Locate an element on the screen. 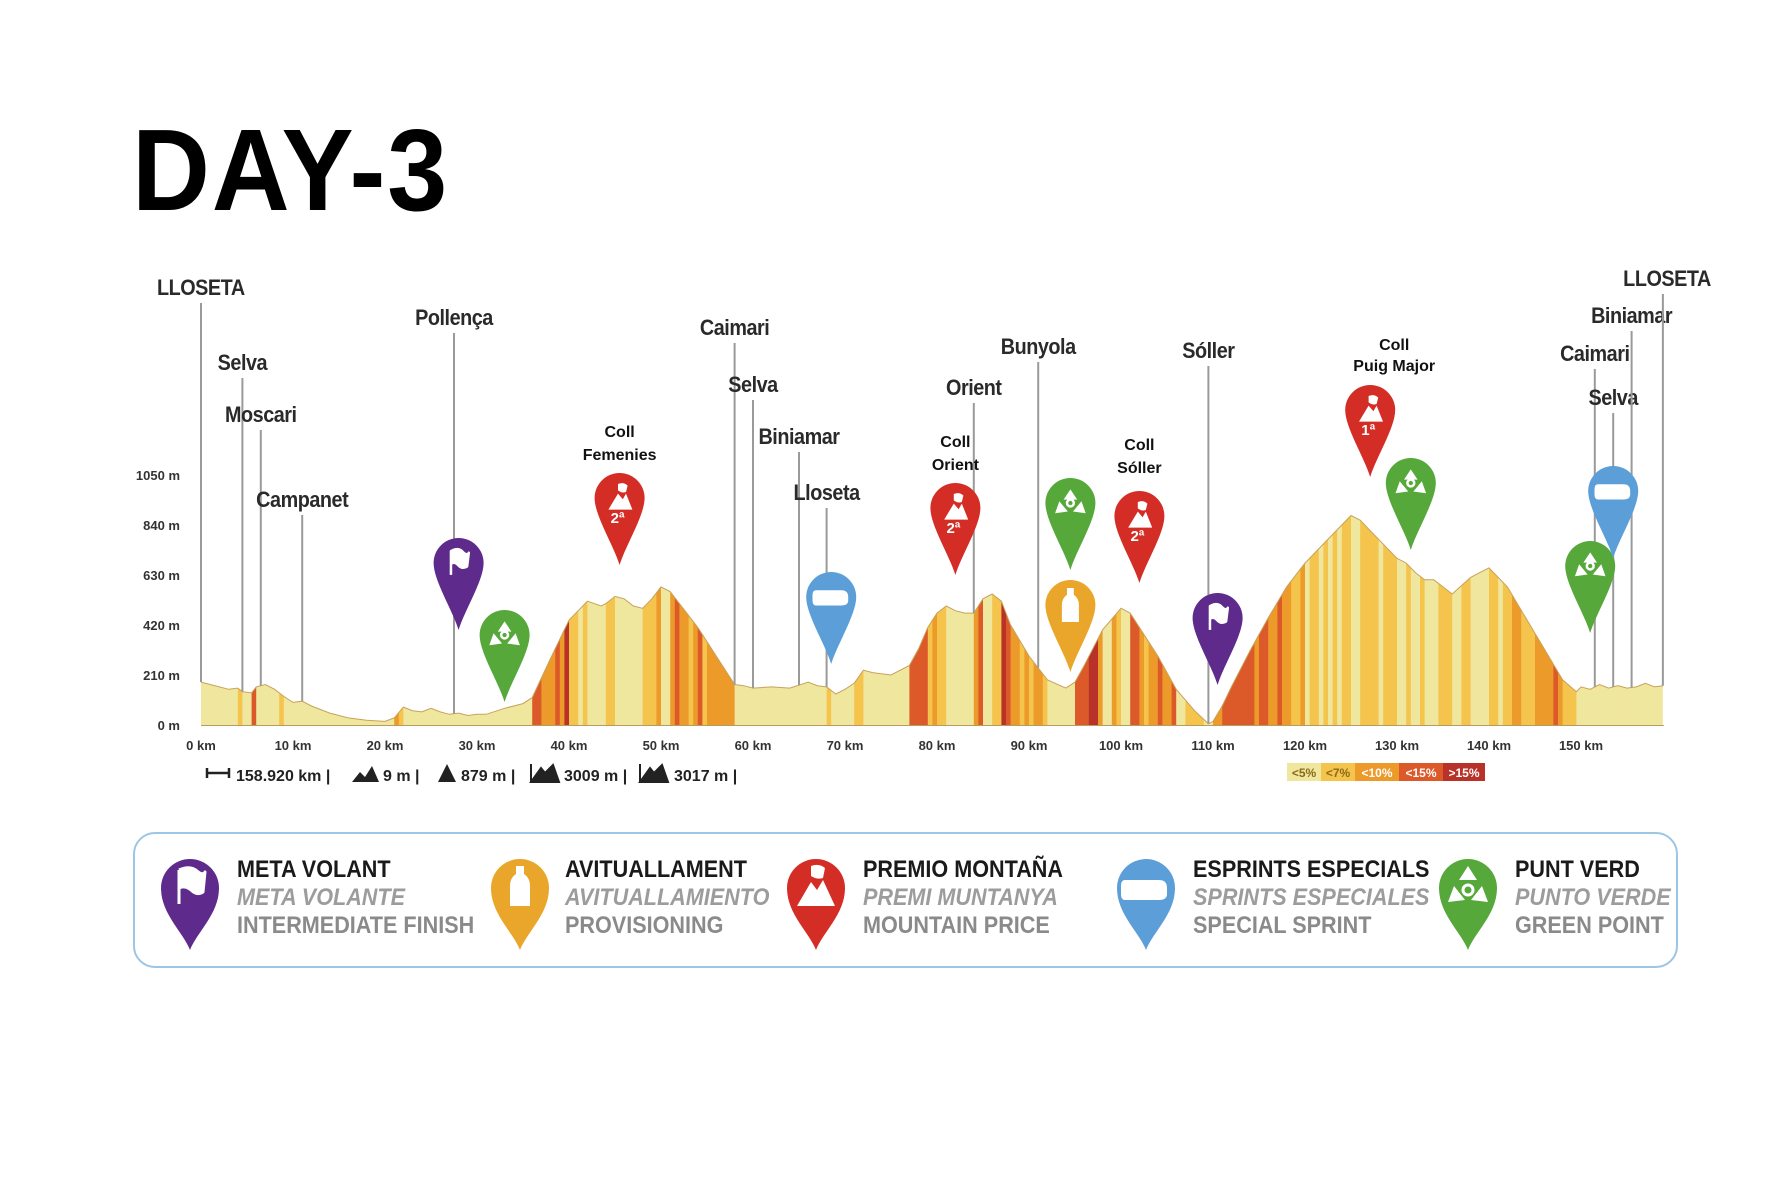 This screenshot has width=1772, height=1181. place-label: Bunyola is located at coordinates (1039, 347).